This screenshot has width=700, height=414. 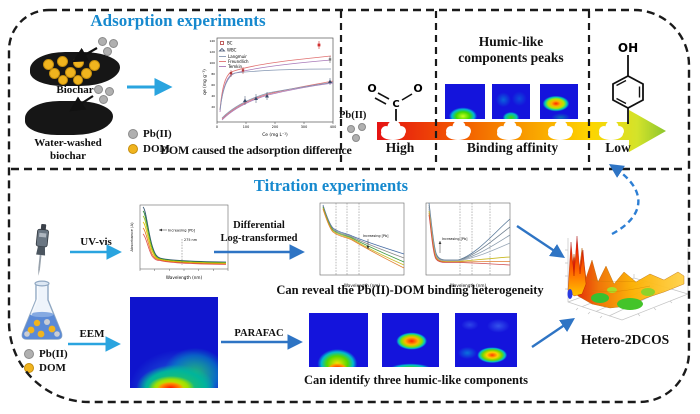 I want to click on svg-text: 200, so click(x=275, y=127).